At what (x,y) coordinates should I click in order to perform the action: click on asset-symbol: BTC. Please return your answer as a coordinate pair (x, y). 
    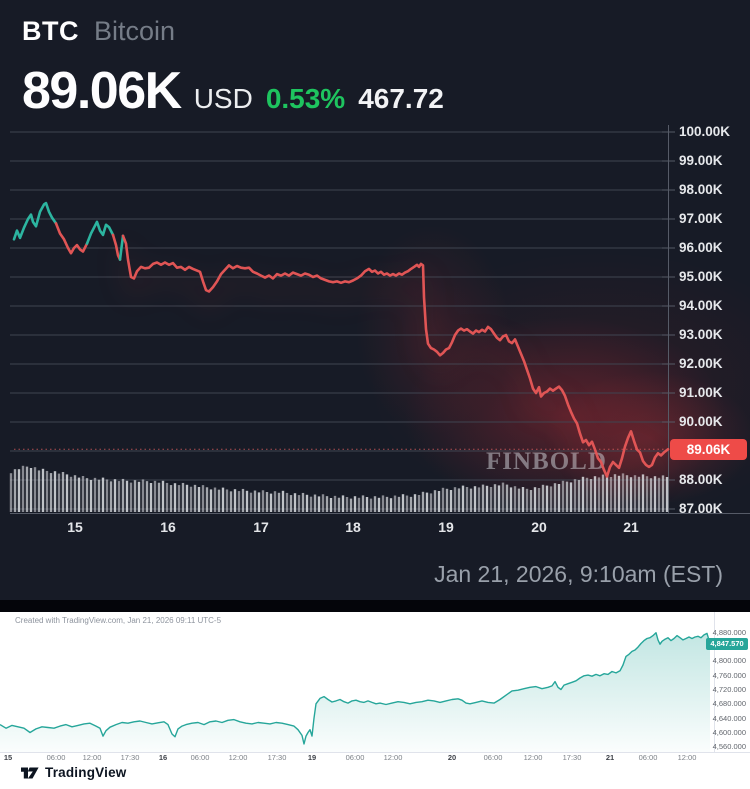
    Looking at the image, I should click on (50, 31).